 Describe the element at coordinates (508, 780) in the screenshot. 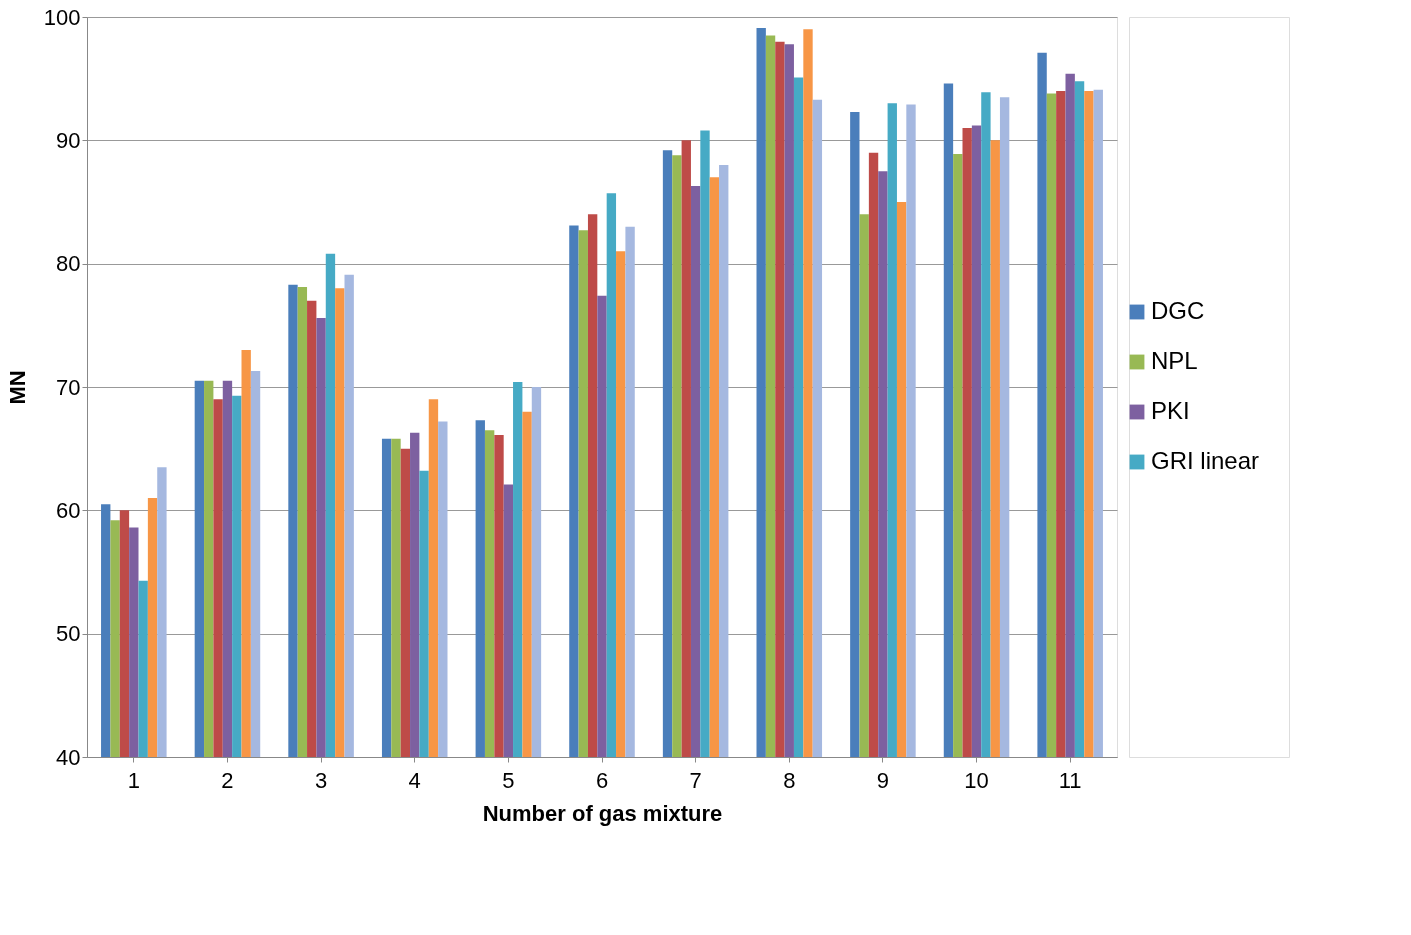

I see `x-tick-label: 5` at that location.